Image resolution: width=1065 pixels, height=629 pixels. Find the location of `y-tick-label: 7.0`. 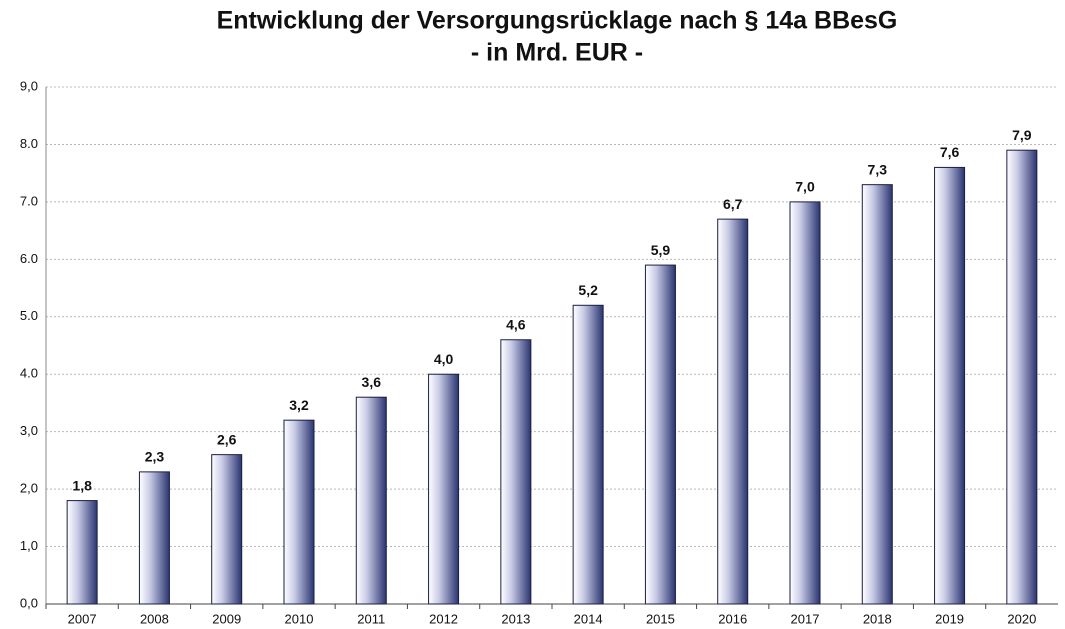

y-tick-label: 7.0 is located at coordinates (29, 200).